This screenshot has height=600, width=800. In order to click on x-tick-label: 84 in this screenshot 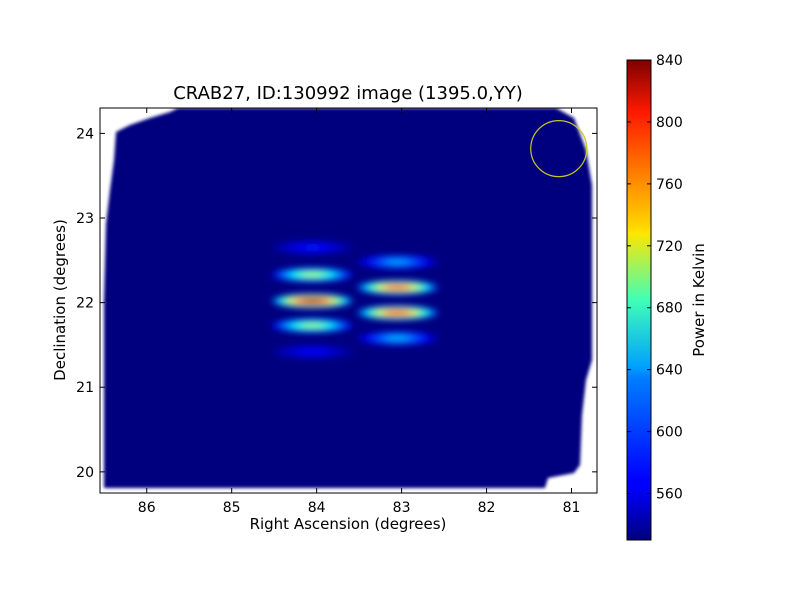, I will do `click(317, 508)`.